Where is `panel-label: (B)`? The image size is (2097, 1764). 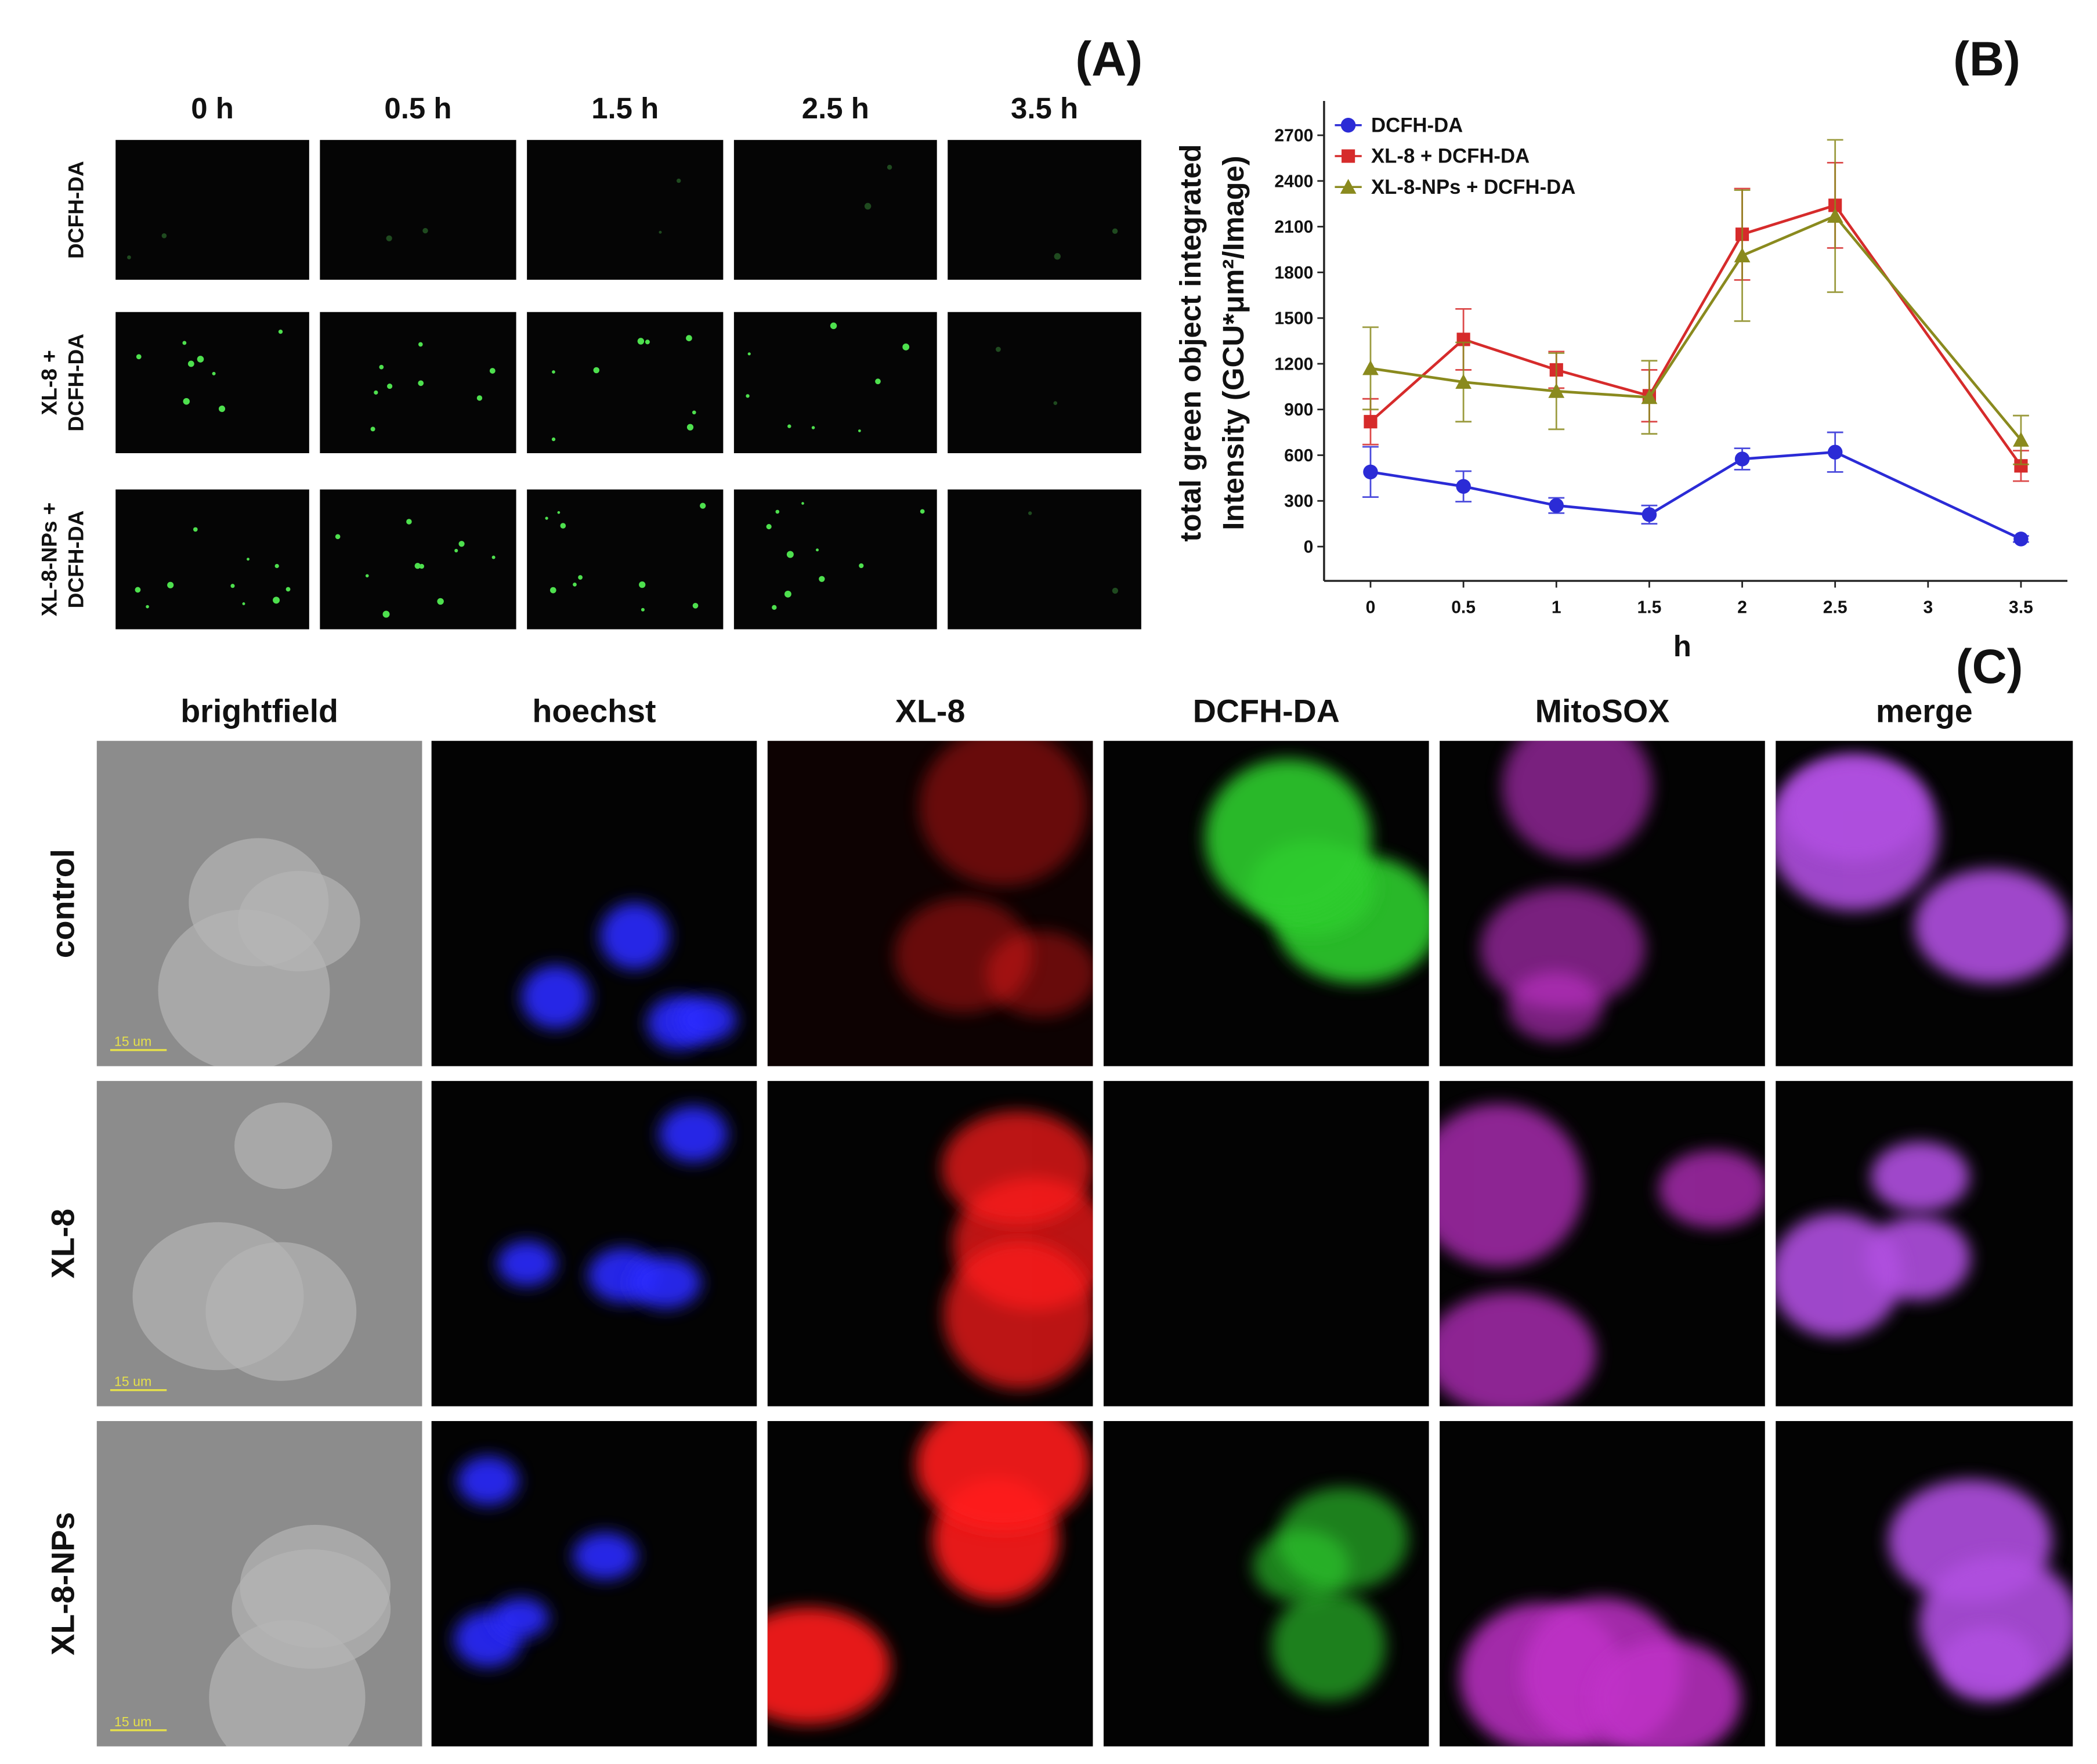
panel-label: (B) is located at coordinates (1986, 59).